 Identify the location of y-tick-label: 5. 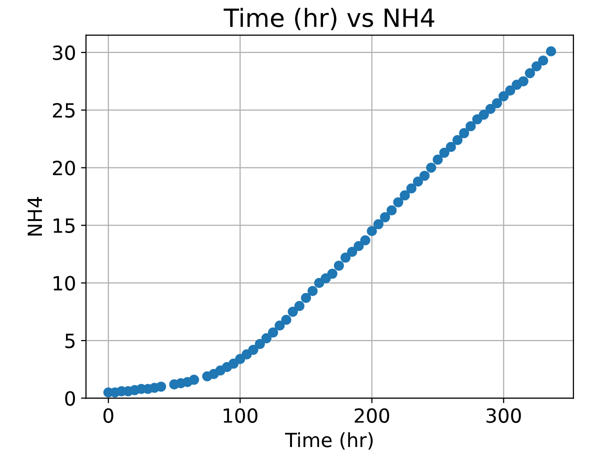
(70, 341).